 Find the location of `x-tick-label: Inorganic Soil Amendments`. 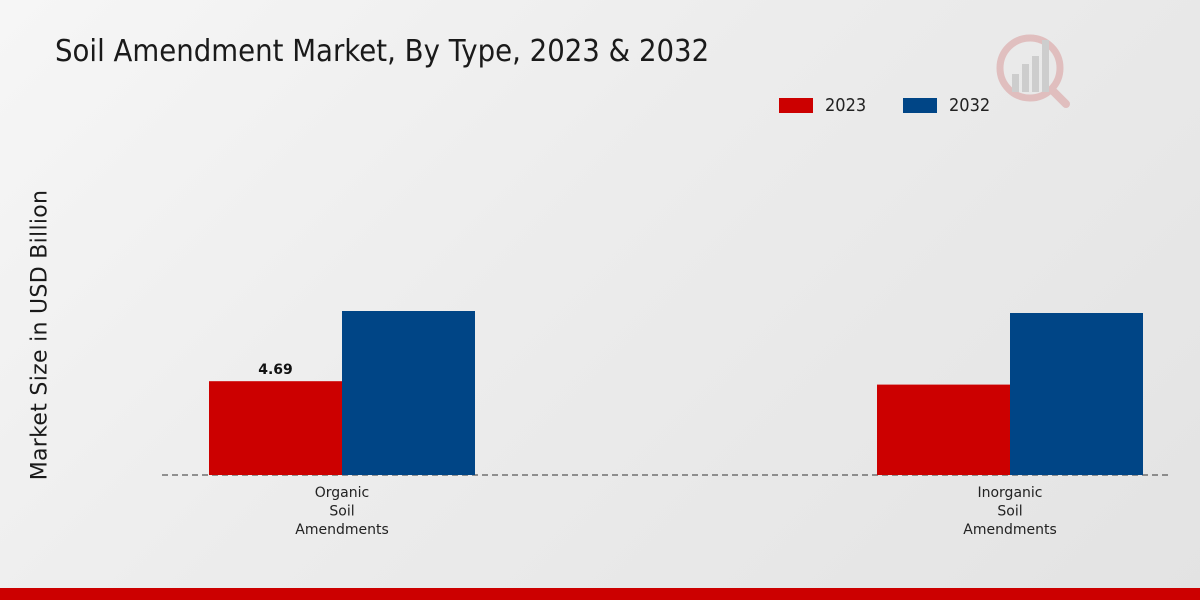

x-tick-label: Inorganic Soil Amendments is located at coordinates (1010, 511).